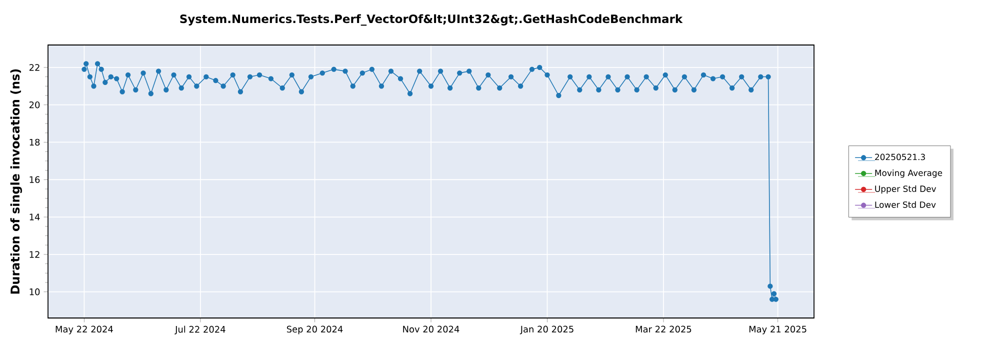 The image size is (1000, 350). Describe the element at coordinates (547, 330) in the screenshot. I see `x-tick-label: Jan 20 2025` at that location.